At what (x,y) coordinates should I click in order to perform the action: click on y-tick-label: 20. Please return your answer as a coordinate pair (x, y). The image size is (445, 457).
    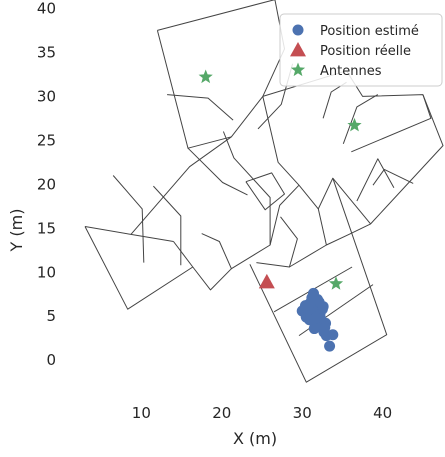
    Looking at the image, I should click on (46, 184).